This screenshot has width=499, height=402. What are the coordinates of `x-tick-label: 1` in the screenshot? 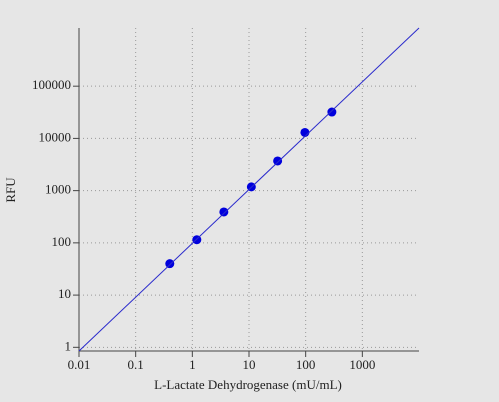 It's located at (192, 364).